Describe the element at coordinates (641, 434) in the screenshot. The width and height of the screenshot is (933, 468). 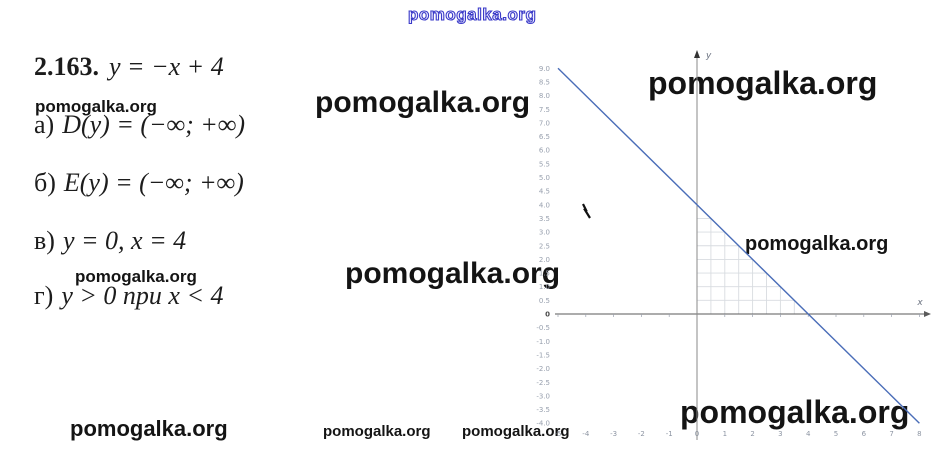
I see `x-tick-label: -2` at that location.